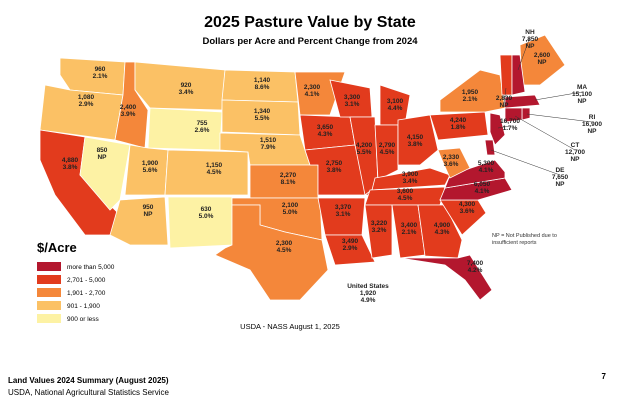  Describe the element at coordinates (86, 280) in the screenshot. I see `legend-label: 2,701 - 5,000` at that location.